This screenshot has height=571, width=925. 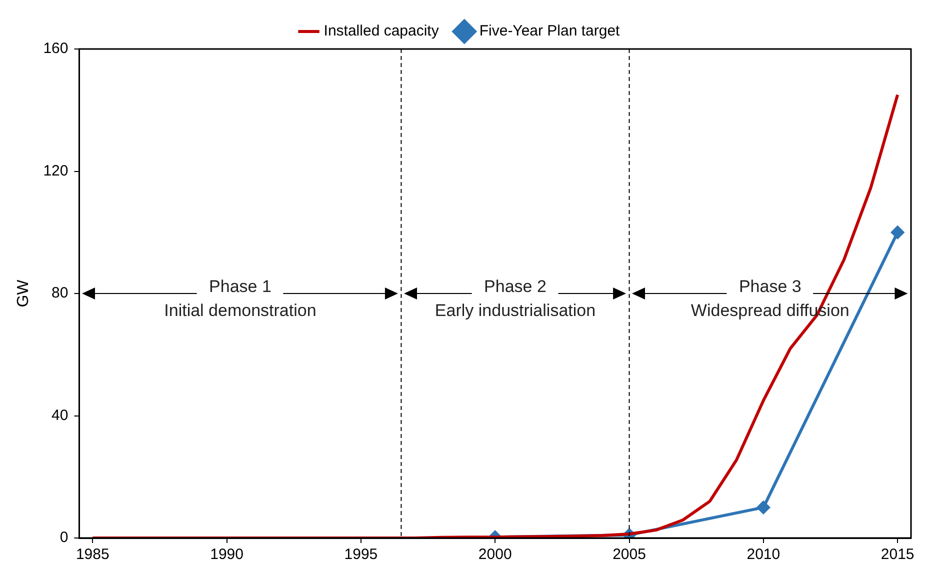 What do you see at coordinates (495, 555) in the screenshot?
I see `x-tick-label: 2000` at bounding box center [495, 555].